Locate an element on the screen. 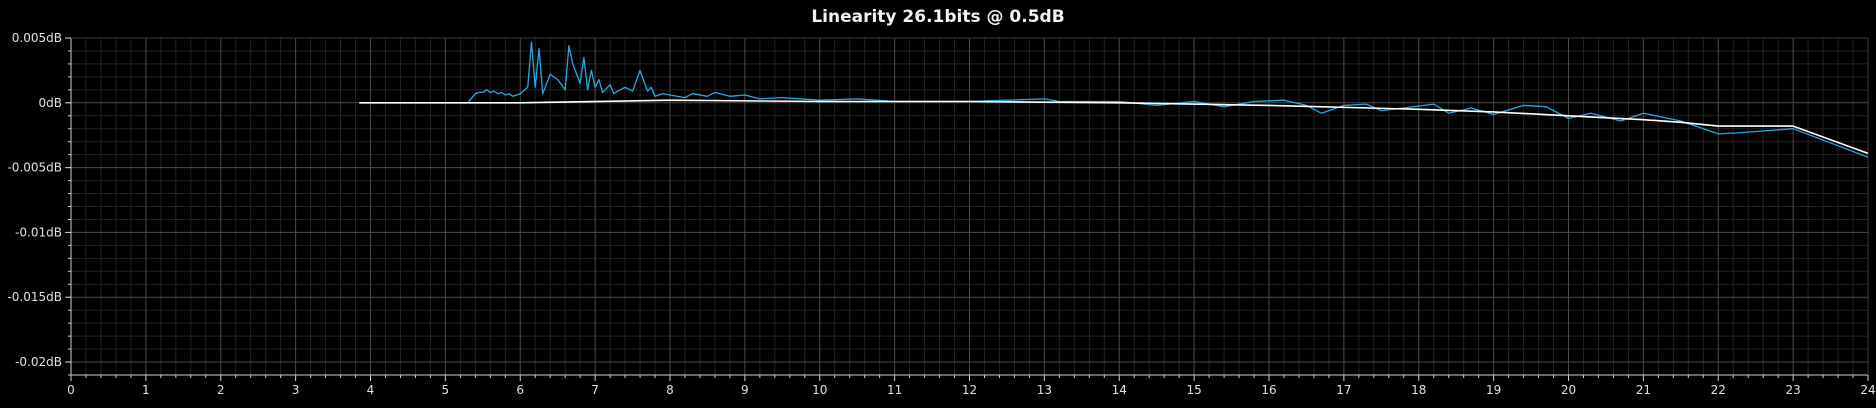 Image resolution: width=1876 pixels, height=408 pixels. y-tick-label: -0.01dB is located at coordinates (38, 232).